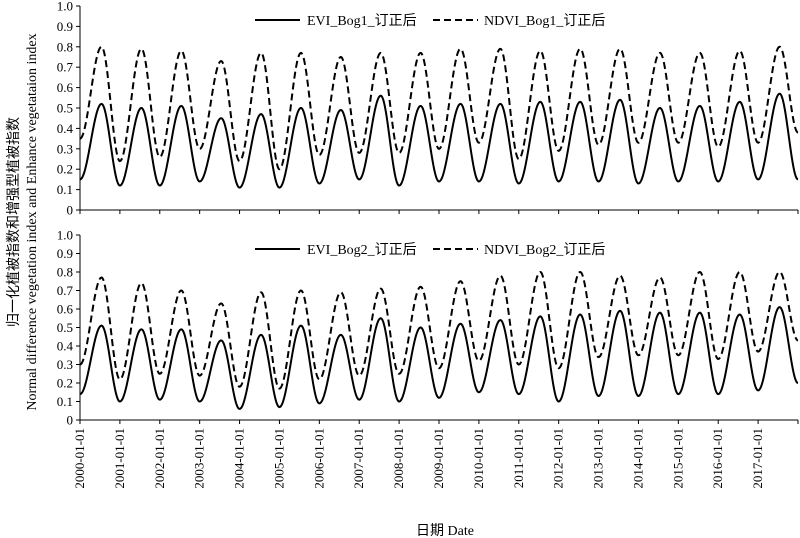 This screenshot has height=538, width=800. I want to click on x-tick-label: 2002-01-01, so click(159, 458).